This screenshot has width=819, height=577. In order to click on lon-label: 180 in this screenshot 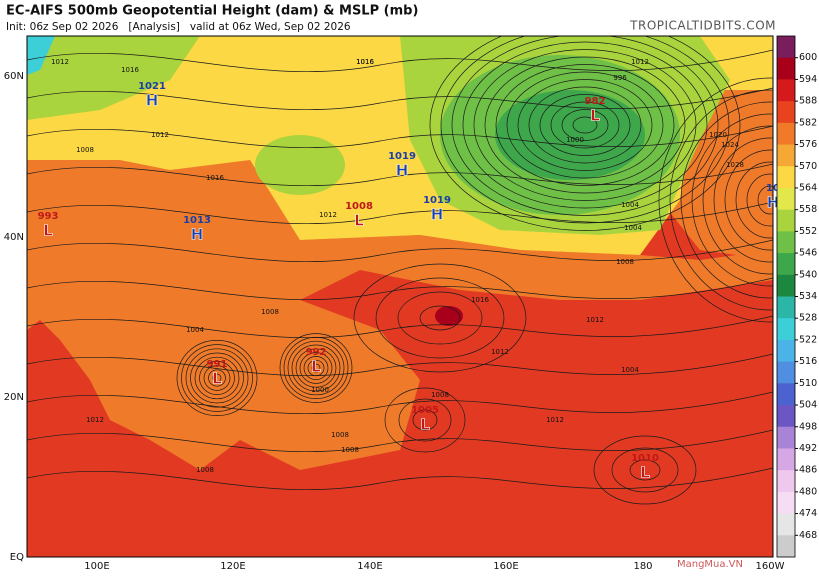, I will do `click(642, 566)`.